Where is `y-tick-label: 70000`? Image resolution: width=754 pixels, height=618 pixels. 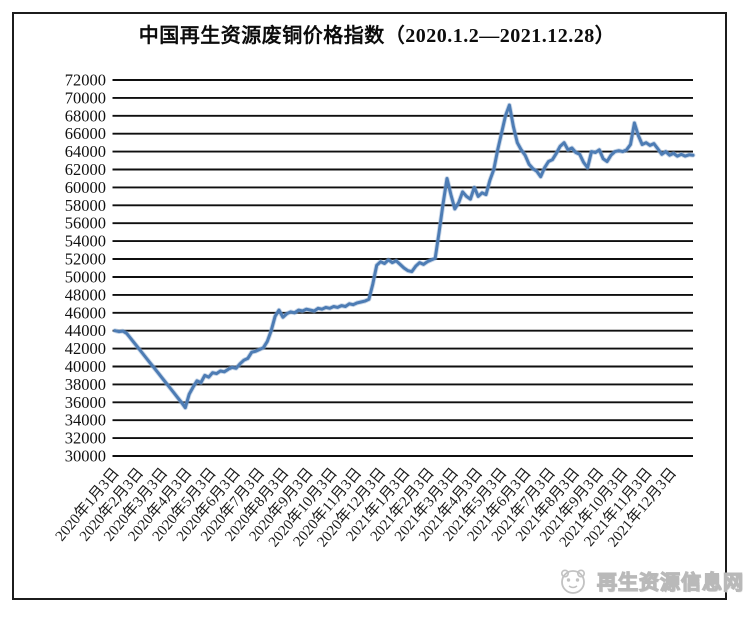 y-tick-label: 70000 is located at coordinates (85, 97).